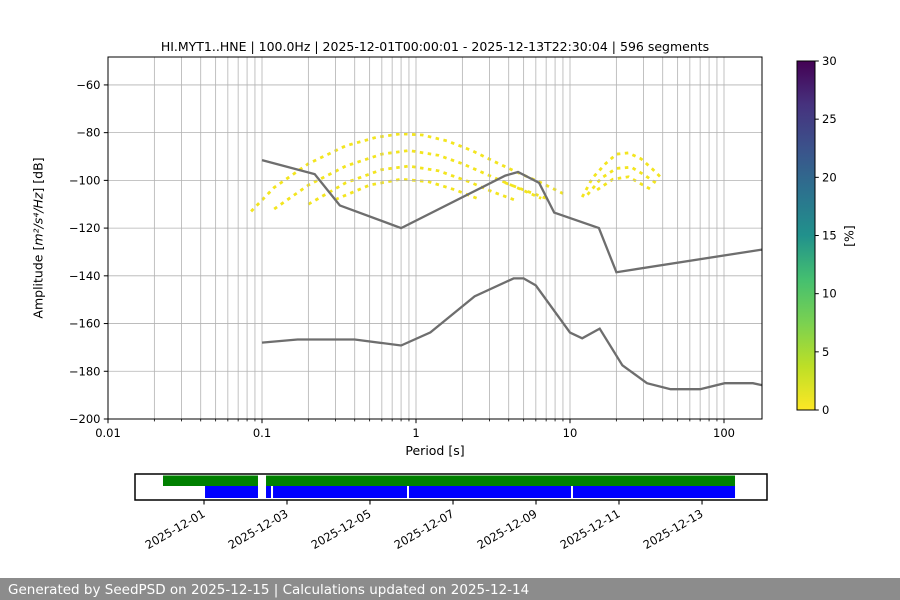 The image size is (900, 600). Describe the element at coordinates (590, 529) in the screenshot. I see `timeline-date-label: 2025-12-11` at that location.